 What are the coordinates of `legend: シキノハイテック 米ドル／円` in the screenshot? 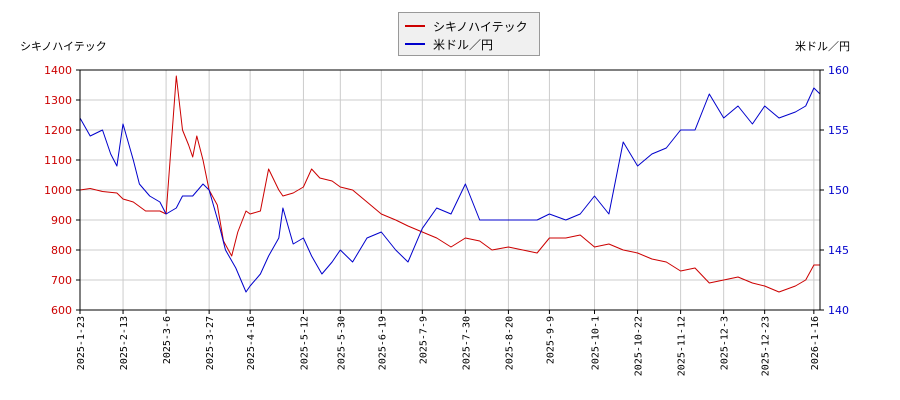 It's located at (469, 34).